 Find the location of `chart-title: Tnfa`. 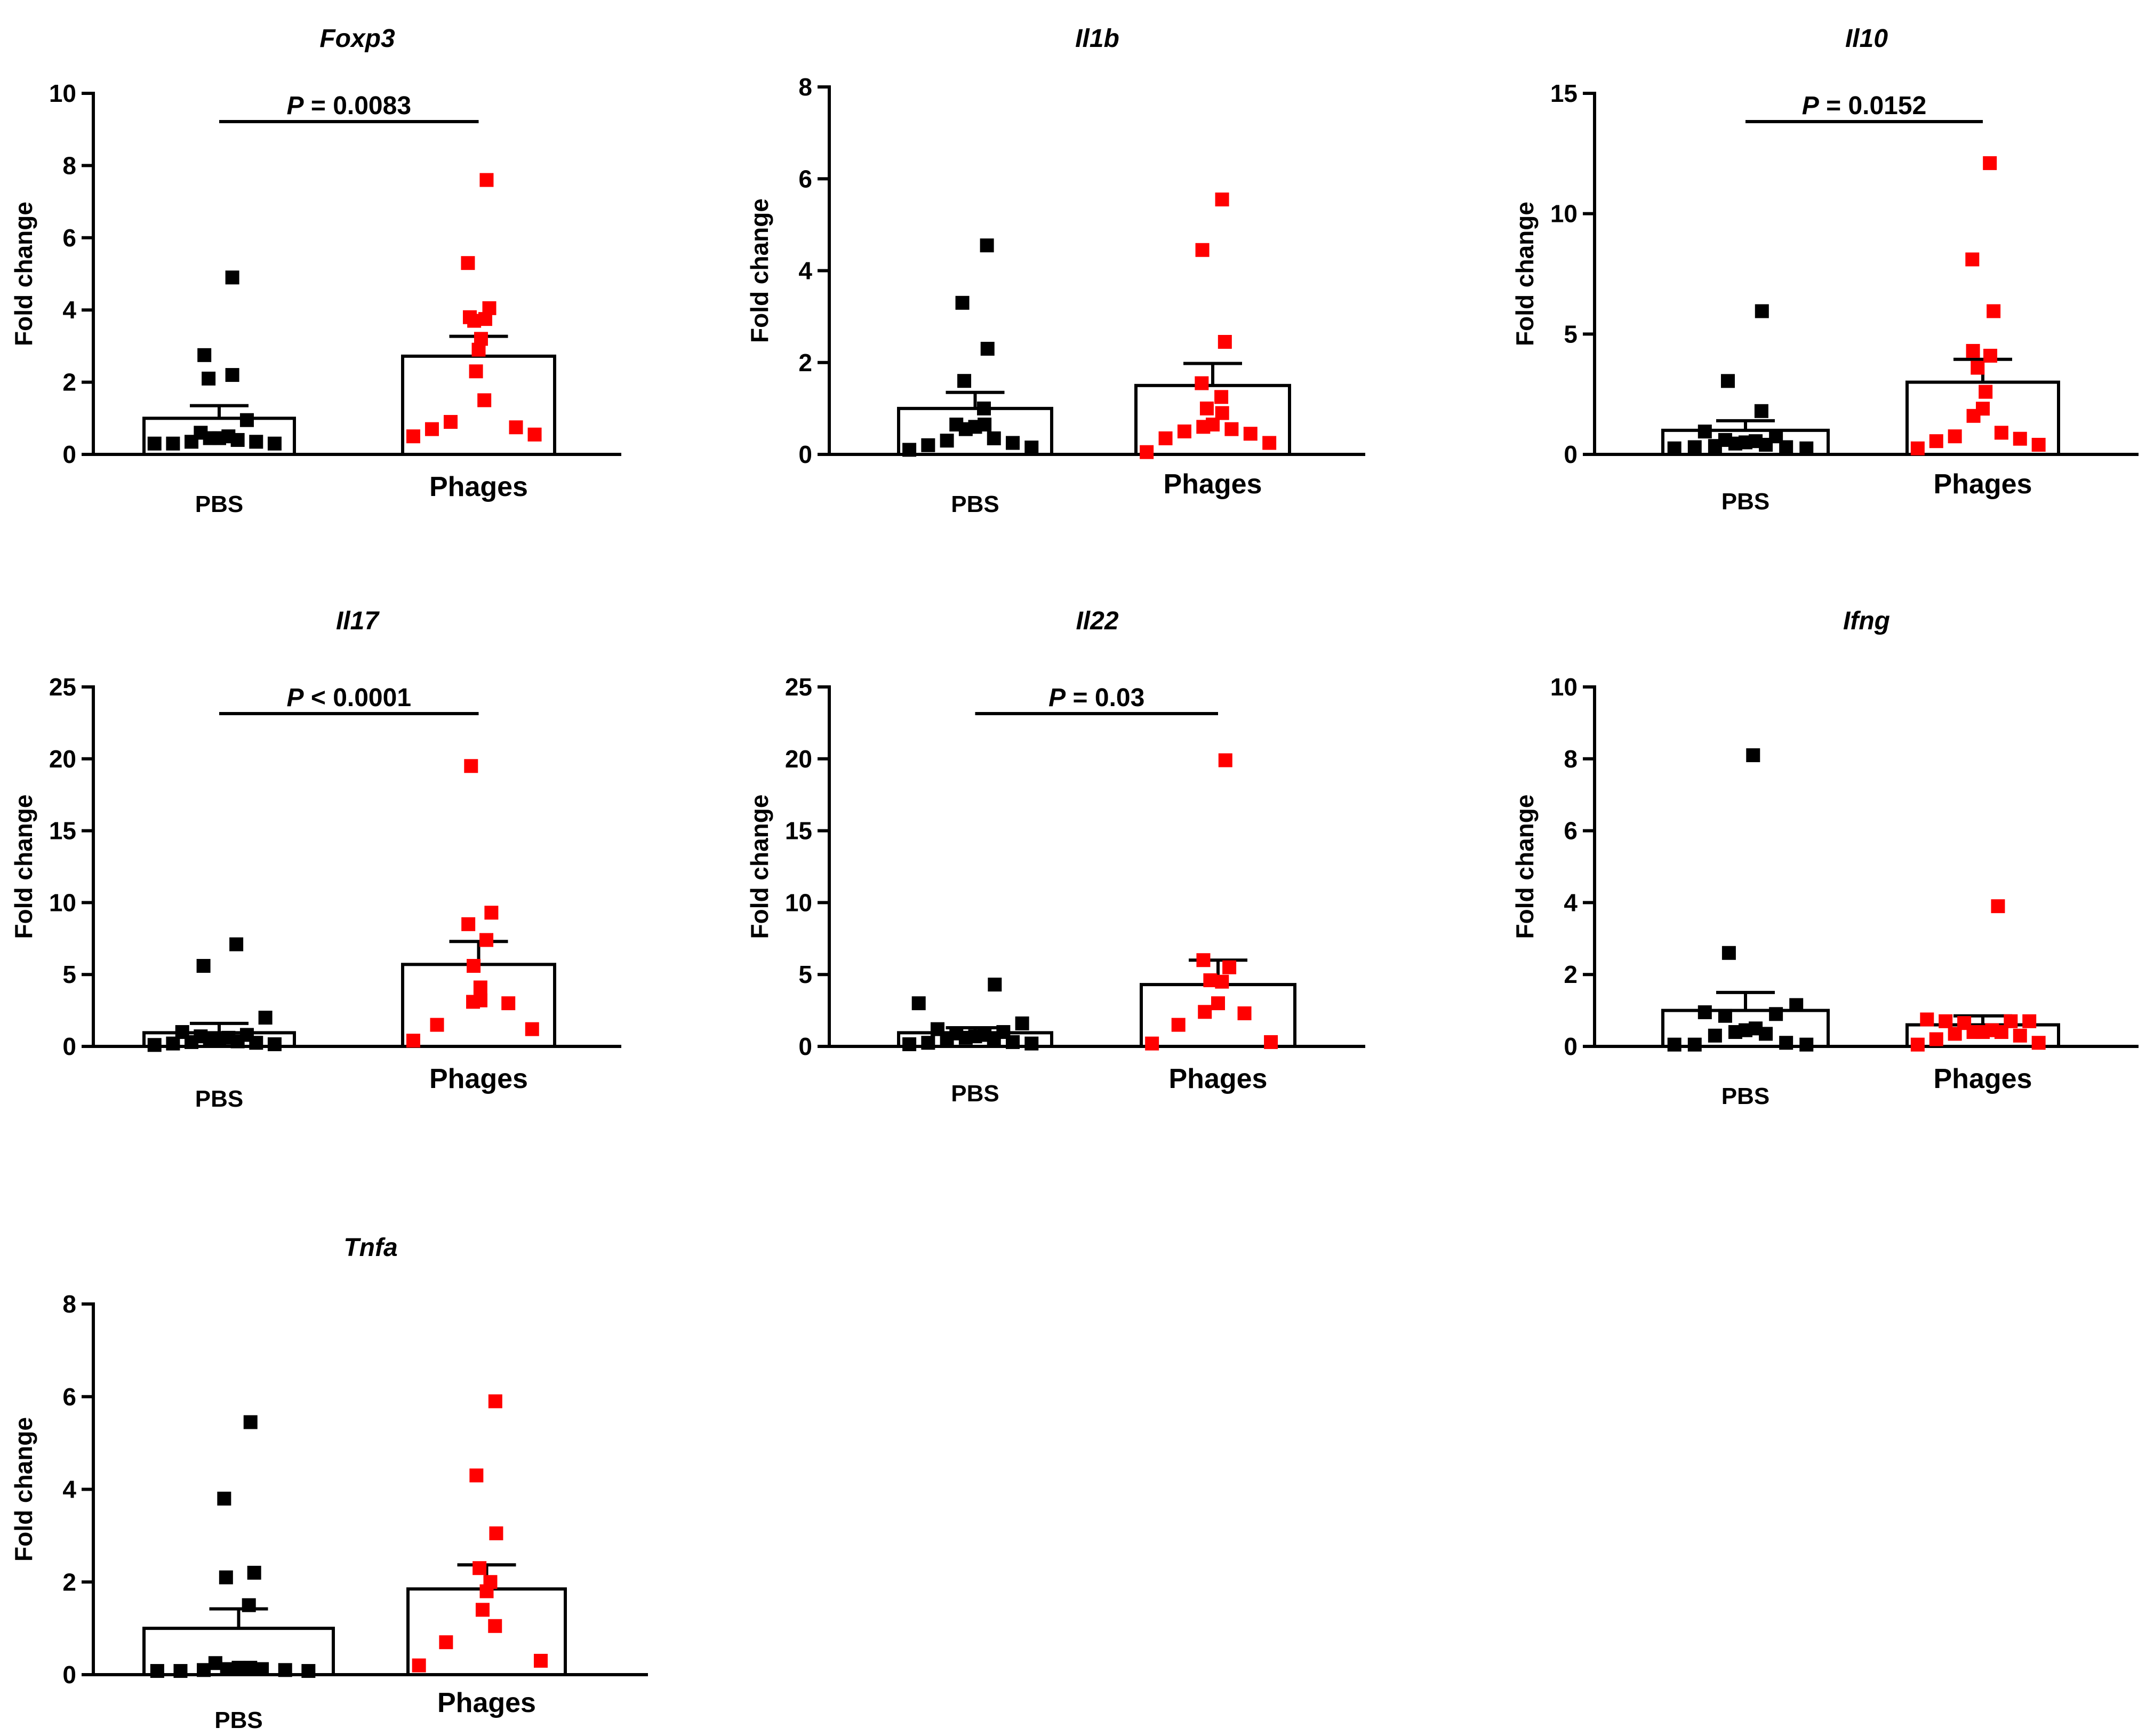

chart-title: Tnfa is located at coordinates (370, 1248).